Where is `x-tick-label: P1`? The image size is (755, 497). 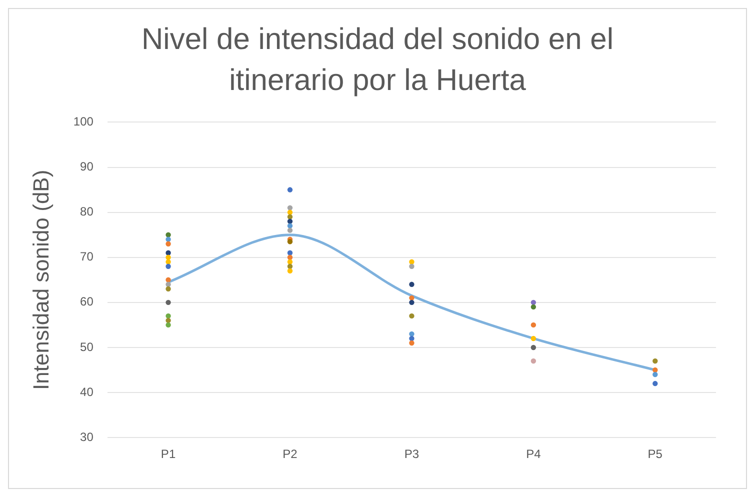 x-tick-label: P1 is located at coordinates (168, 454).